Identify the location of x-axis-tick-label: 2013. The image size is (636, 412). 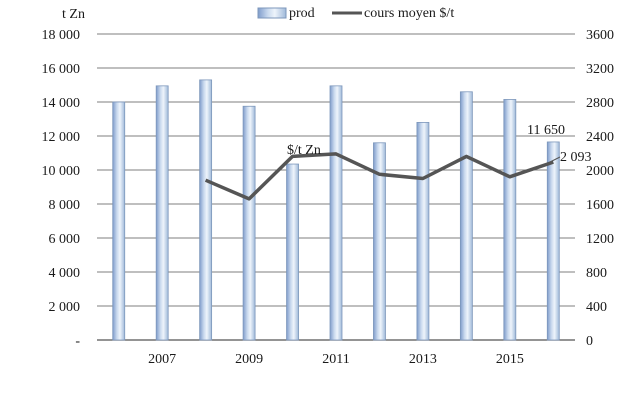
(423, 359).